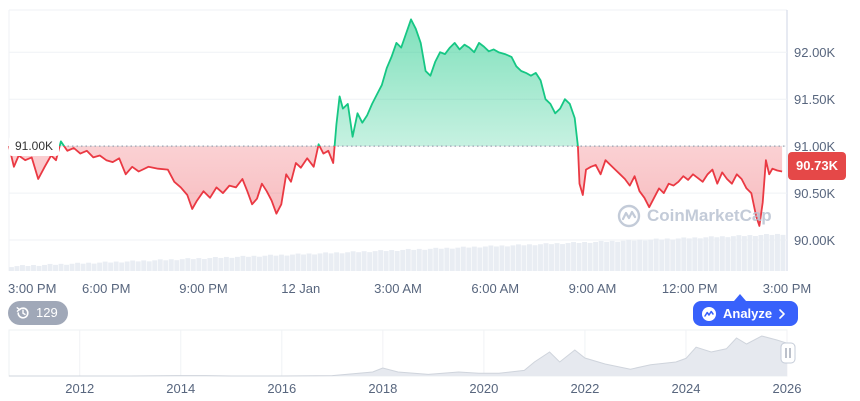  What do you see at coordinates (815, 240) in the screenshot?
I see `y-tick-label: 90.00K` at bounding box center [815, 240].